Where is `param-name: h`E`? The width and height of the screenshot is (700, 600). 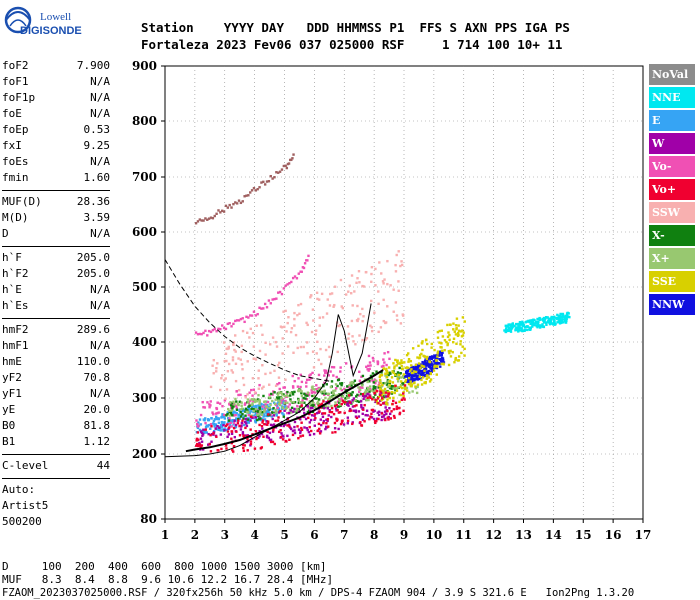 param-name: h`E is located at coordinates (12, 289).